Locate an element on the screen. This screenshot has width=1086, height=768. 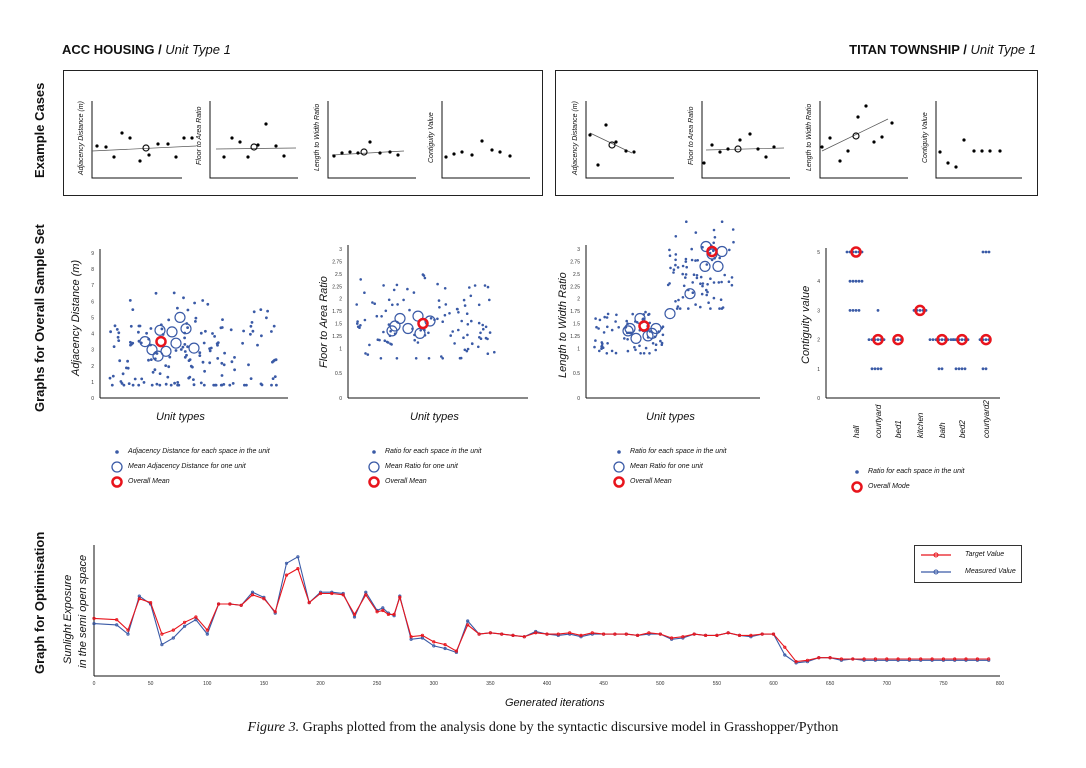
opt-xtick-label: 700 is located at coordinates (887, 684).